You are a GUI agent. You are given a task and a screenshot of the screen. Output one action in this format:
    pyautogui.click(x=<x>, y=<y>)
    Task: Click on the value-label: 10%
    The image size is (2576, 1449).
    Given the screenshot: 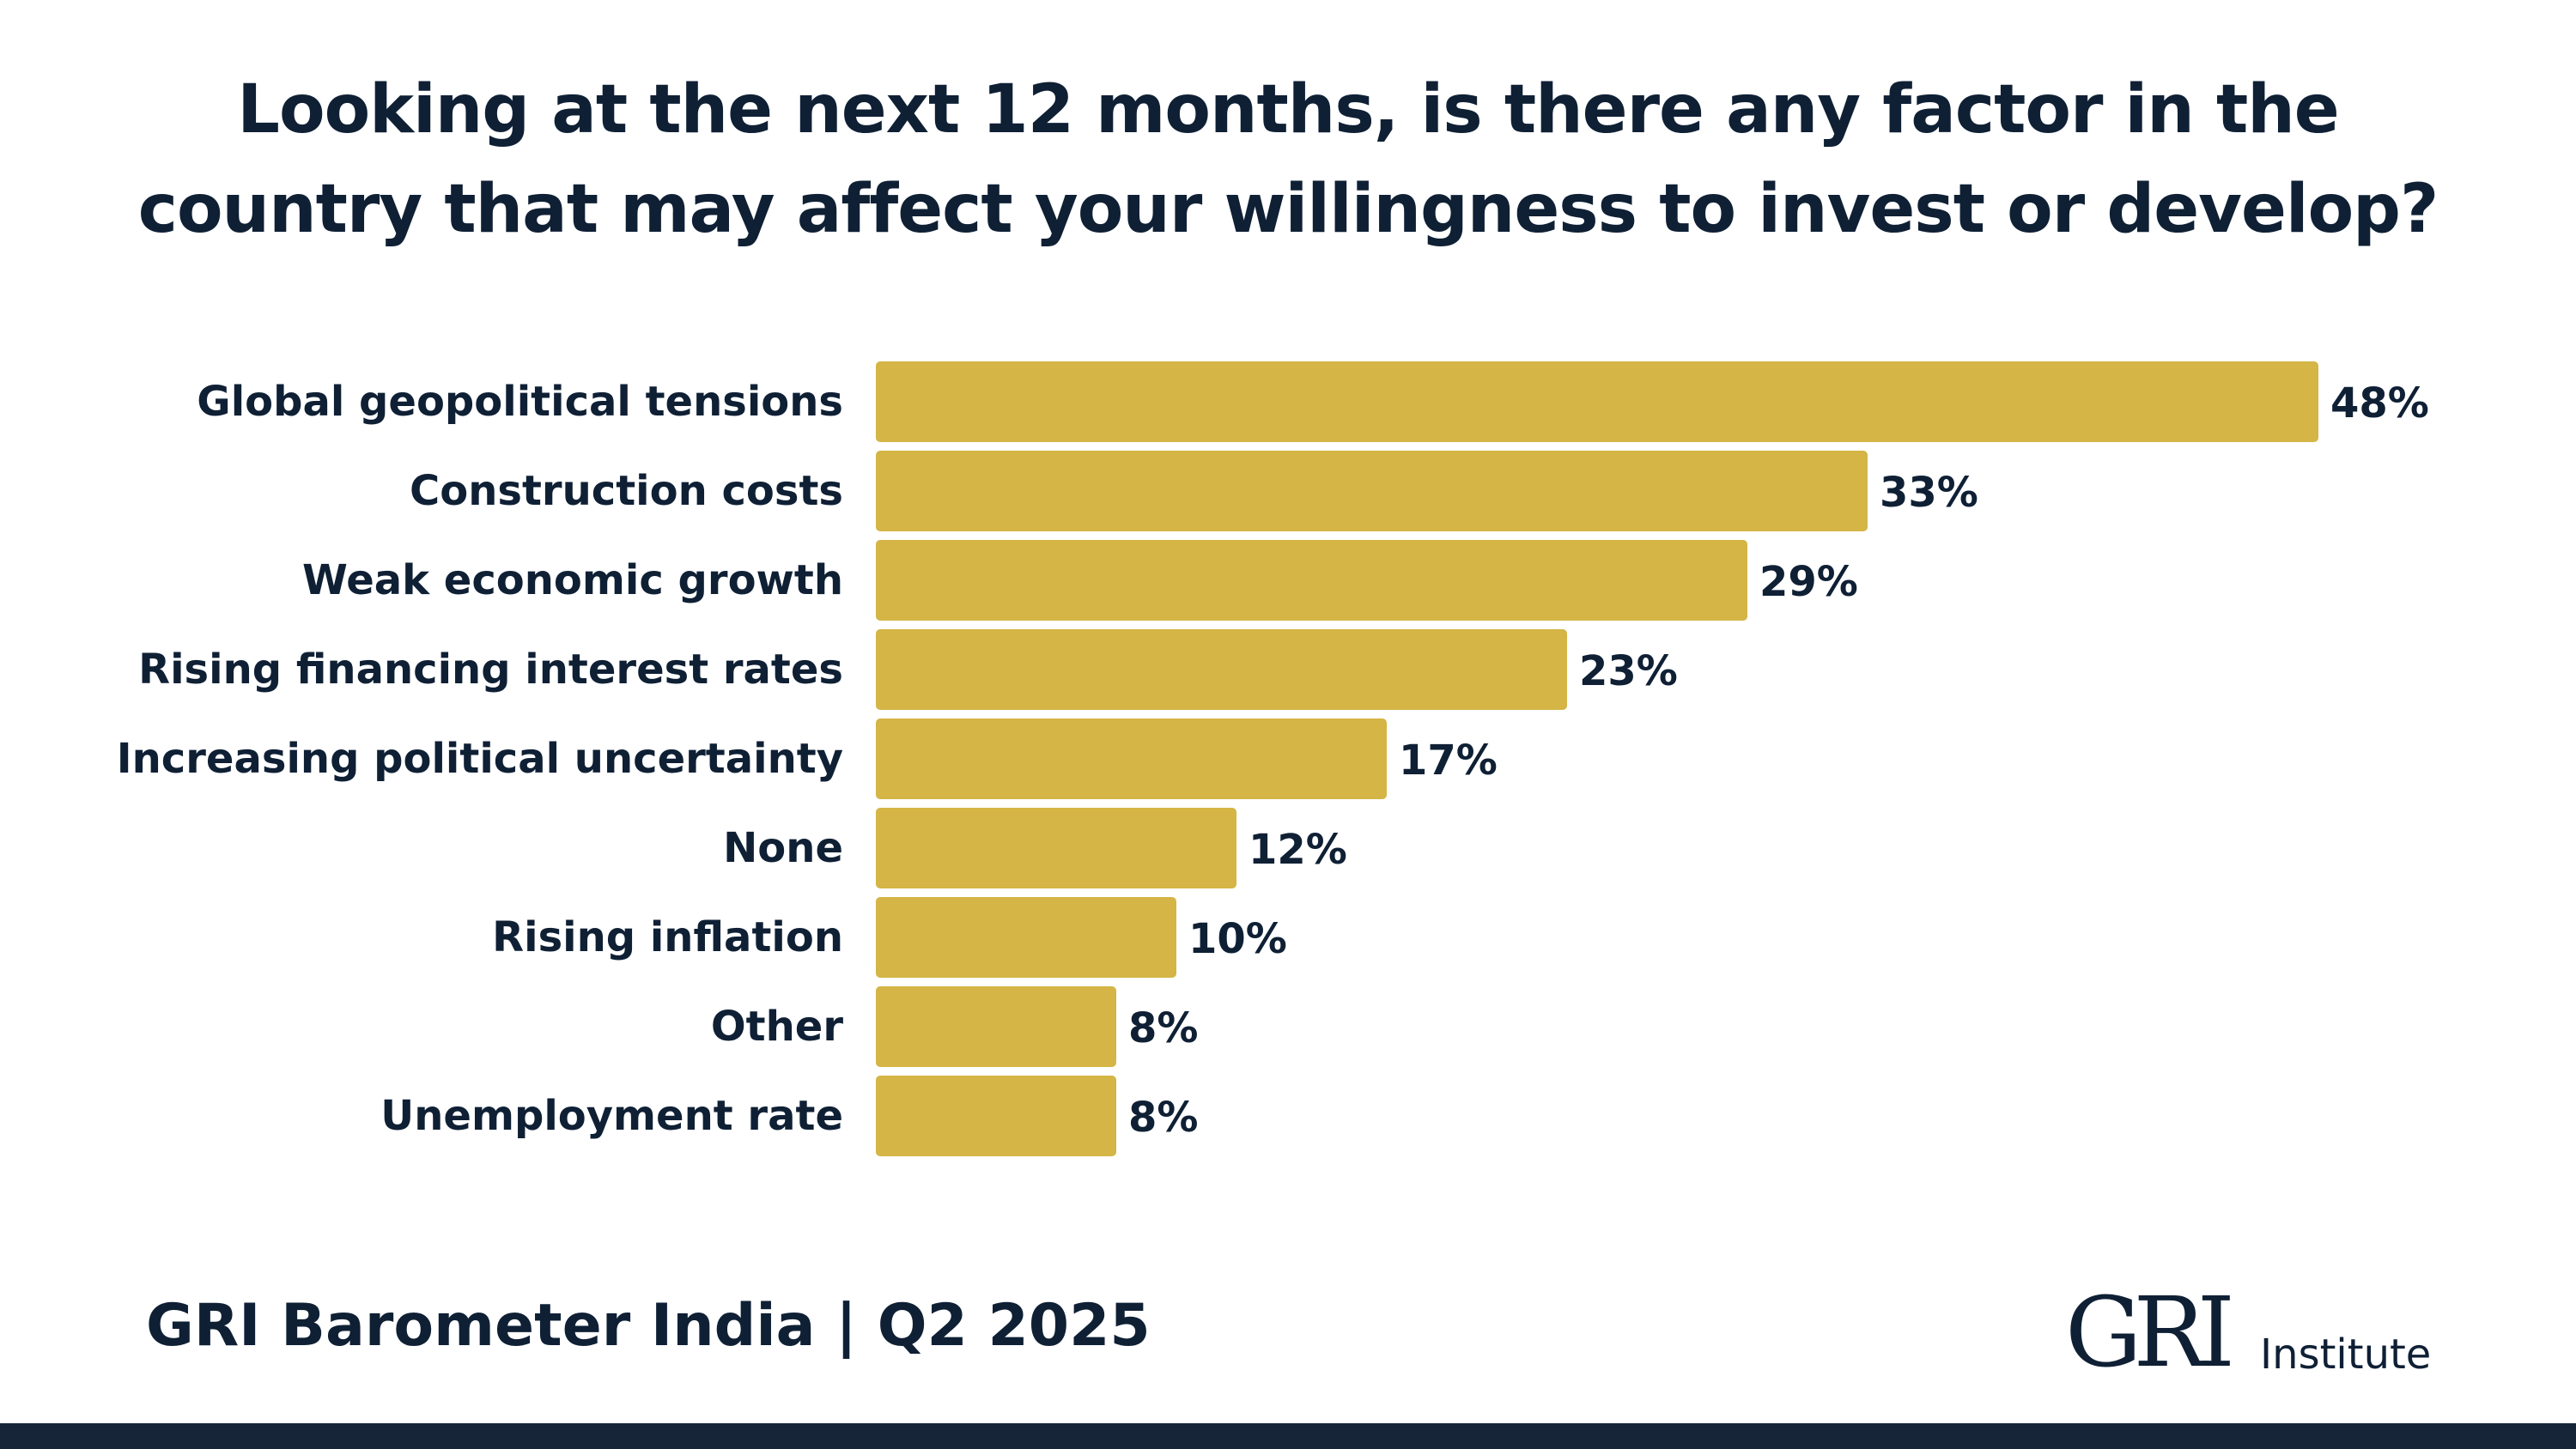 What is the action you would take?
    pyautogui.click(x=1237, y=939)
    